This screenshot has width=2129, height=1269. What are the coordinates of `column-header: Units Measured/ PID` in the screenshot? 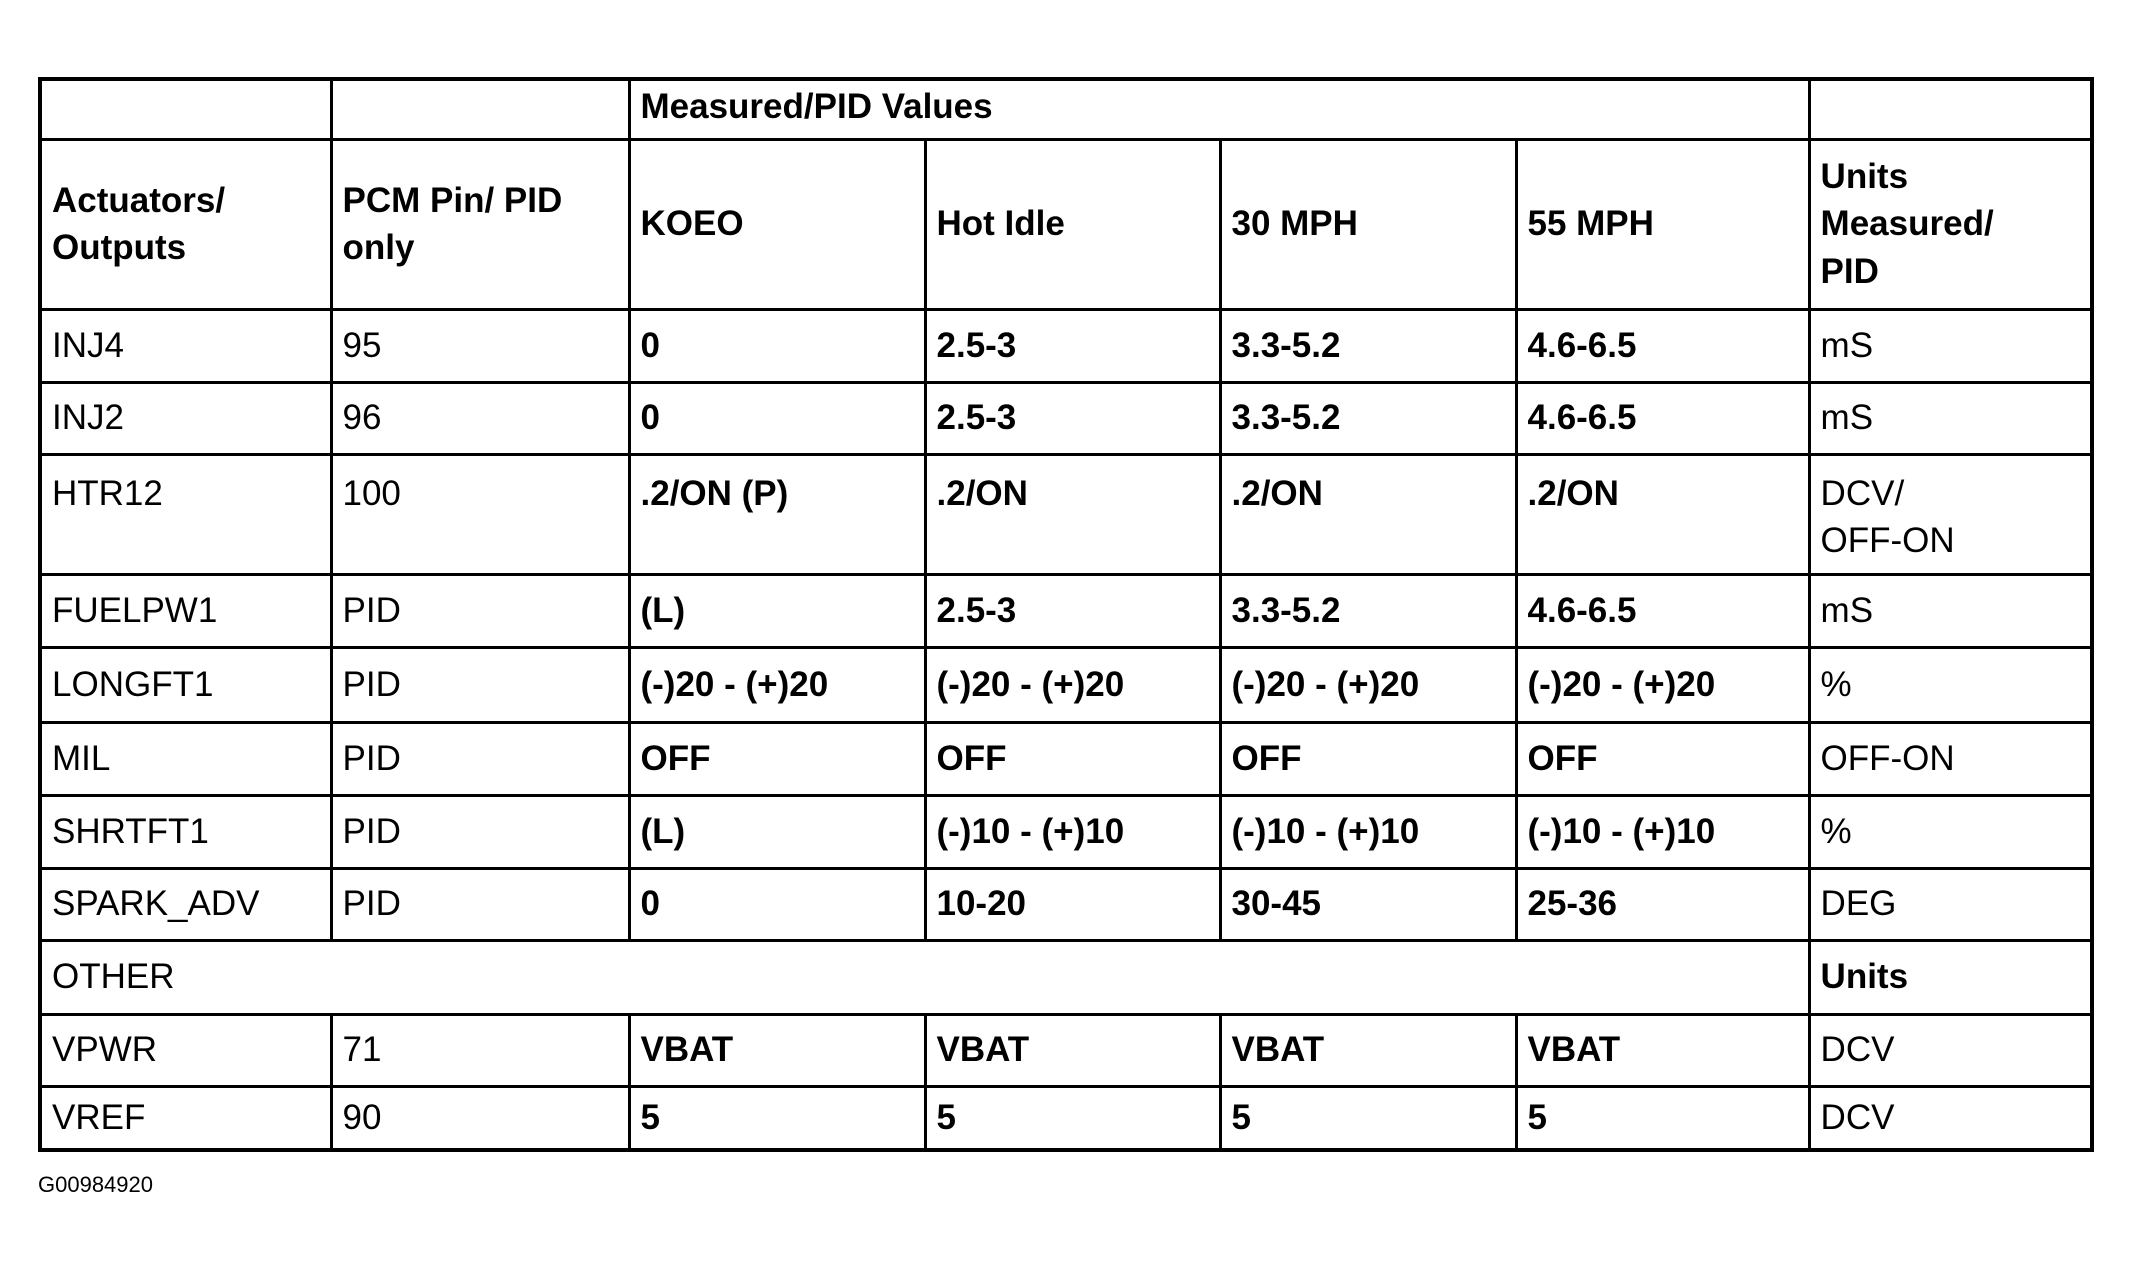 It's located at (1950, 224).